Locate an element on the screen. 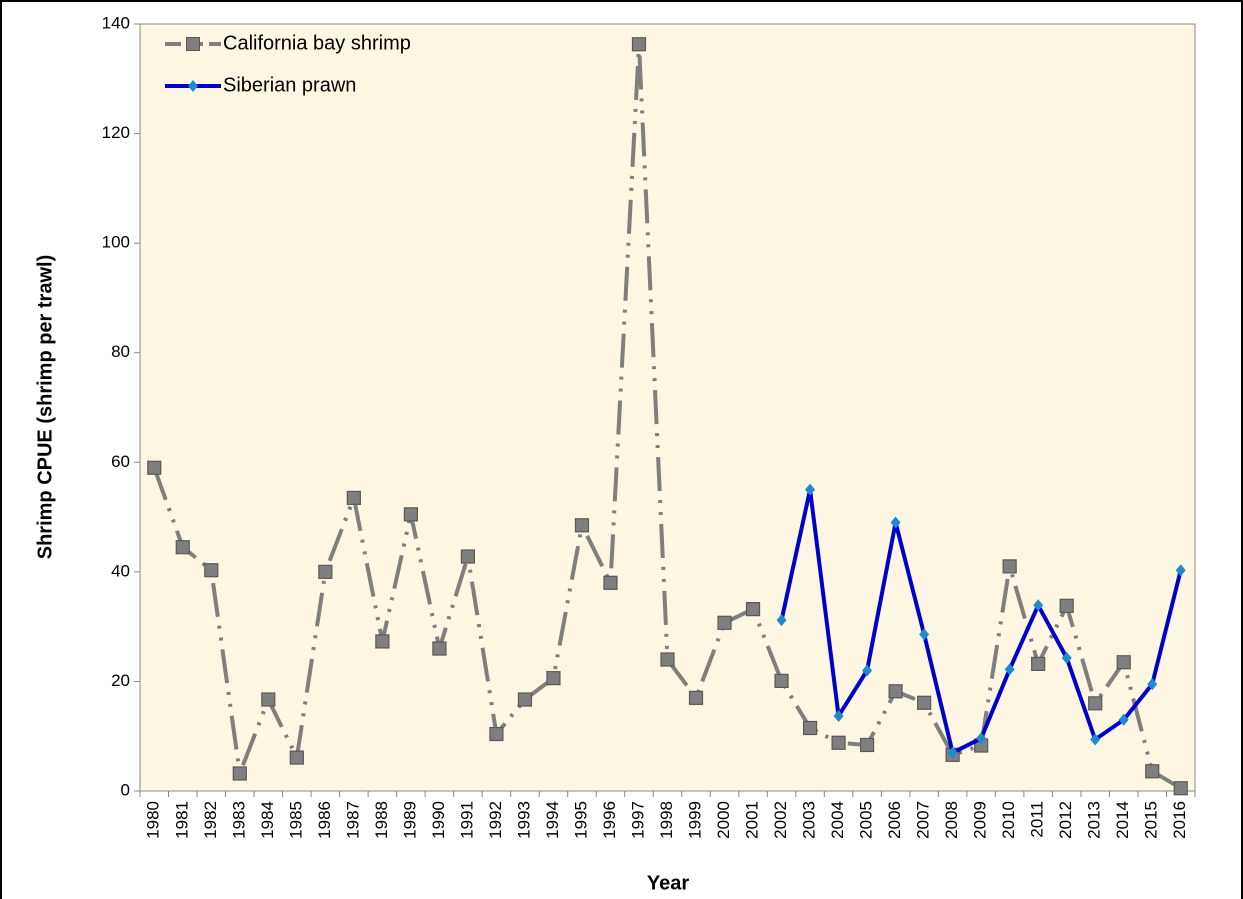 Image resolution: width=1243 pixels, height=899 pixels. x-tick-label: 2003 is located at coordinates (809, 820).